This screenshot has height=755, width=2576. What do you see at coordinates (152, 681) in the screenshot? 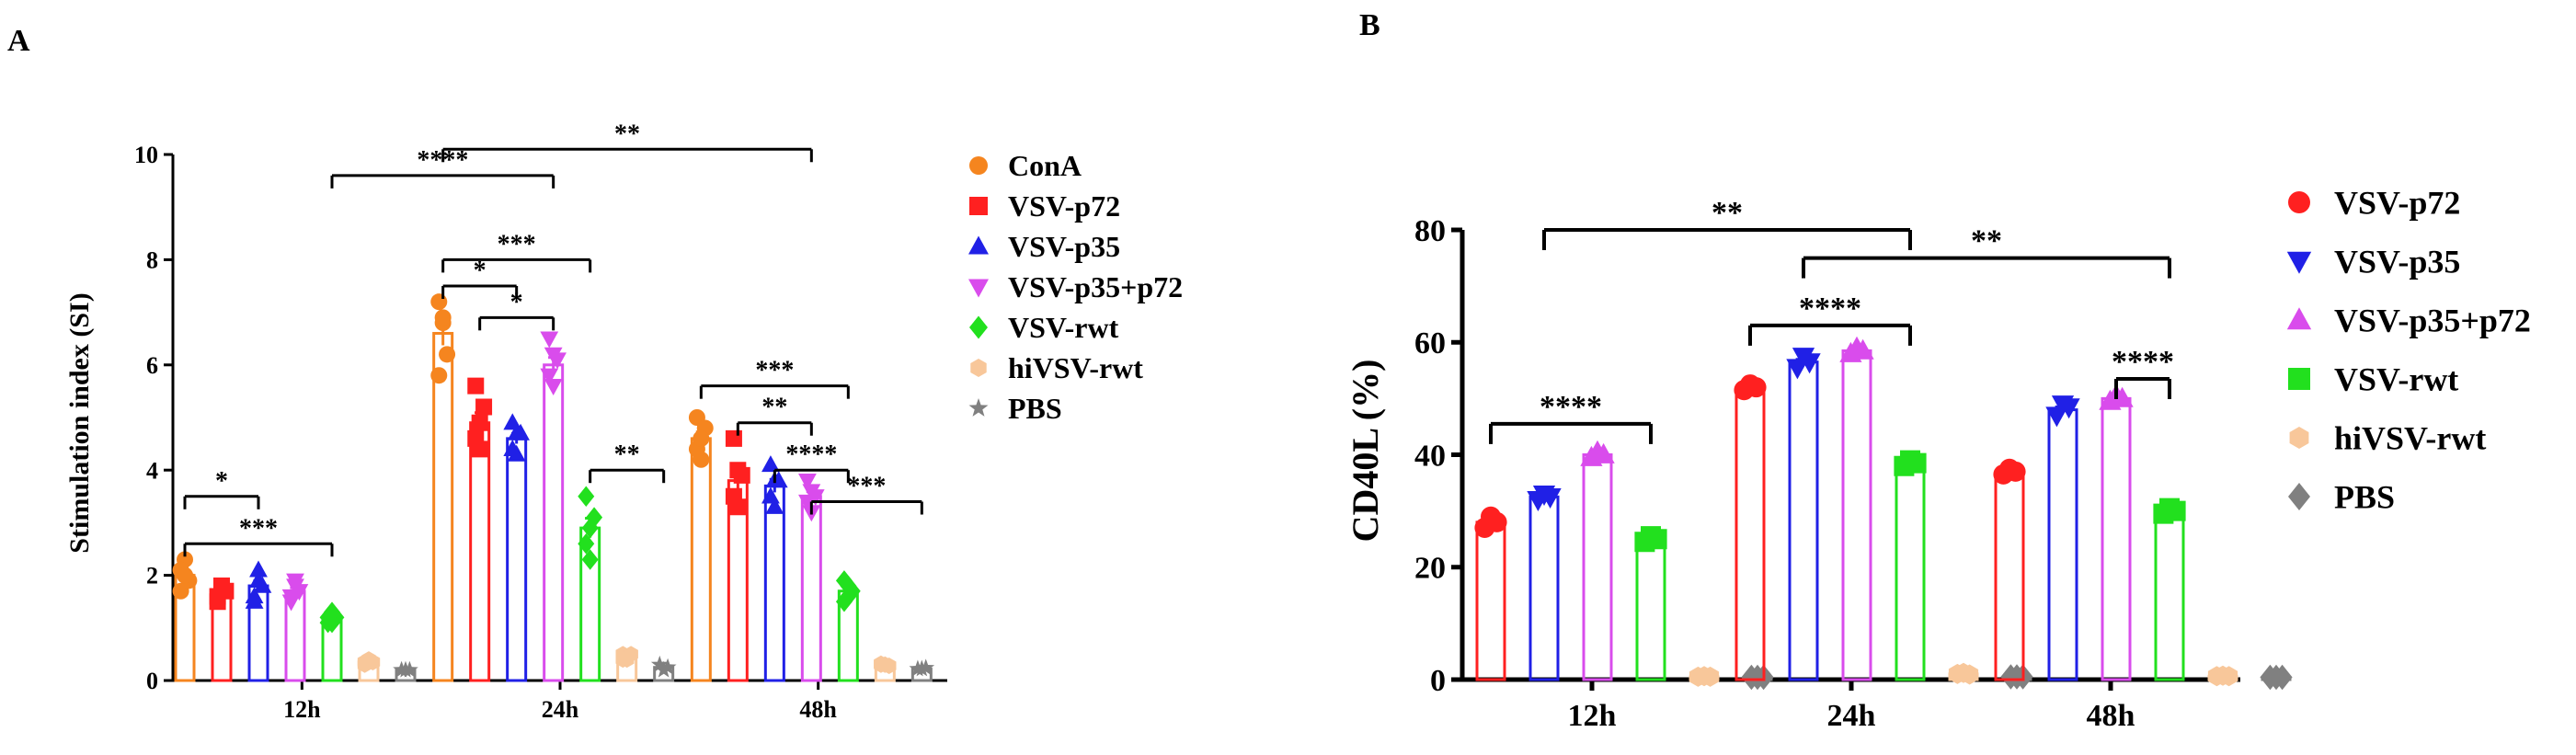
I see `chart-a-y-tick-label: 0` at bounding box center [152, 681].